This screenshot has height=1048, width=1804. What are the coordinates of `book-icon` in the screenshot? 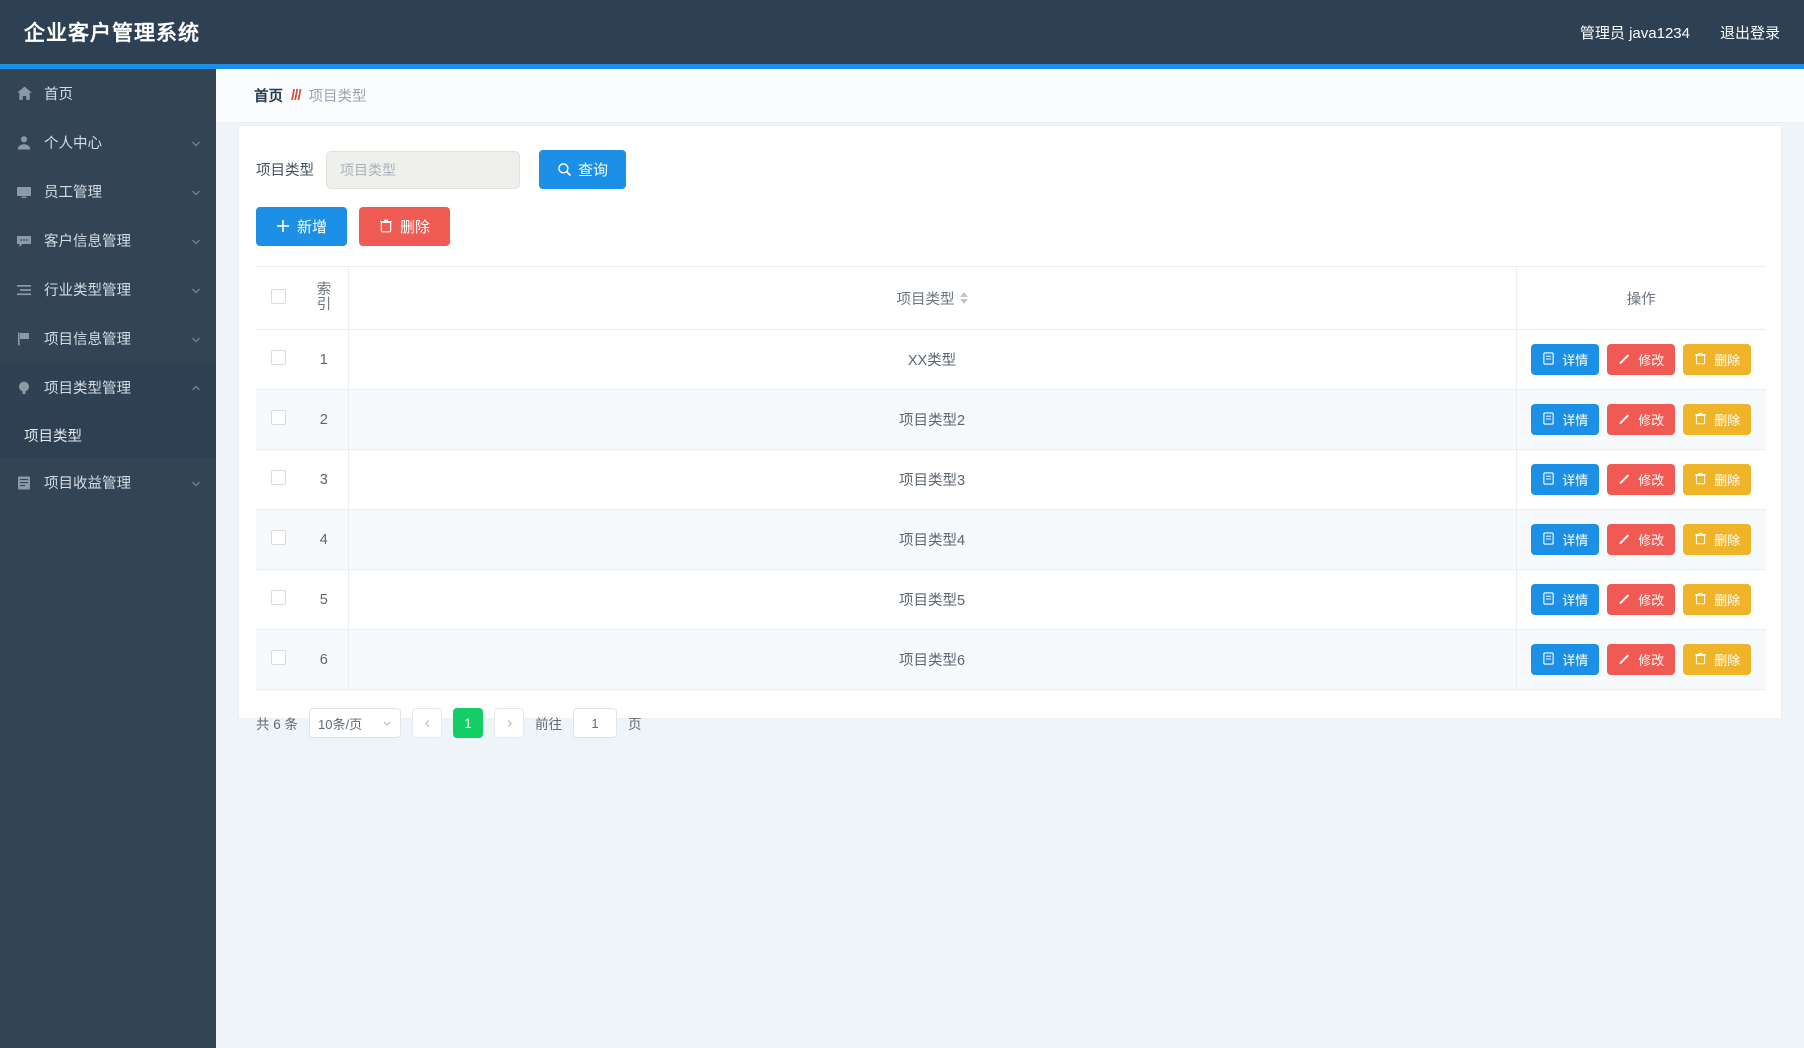 It's located at (24, 483).